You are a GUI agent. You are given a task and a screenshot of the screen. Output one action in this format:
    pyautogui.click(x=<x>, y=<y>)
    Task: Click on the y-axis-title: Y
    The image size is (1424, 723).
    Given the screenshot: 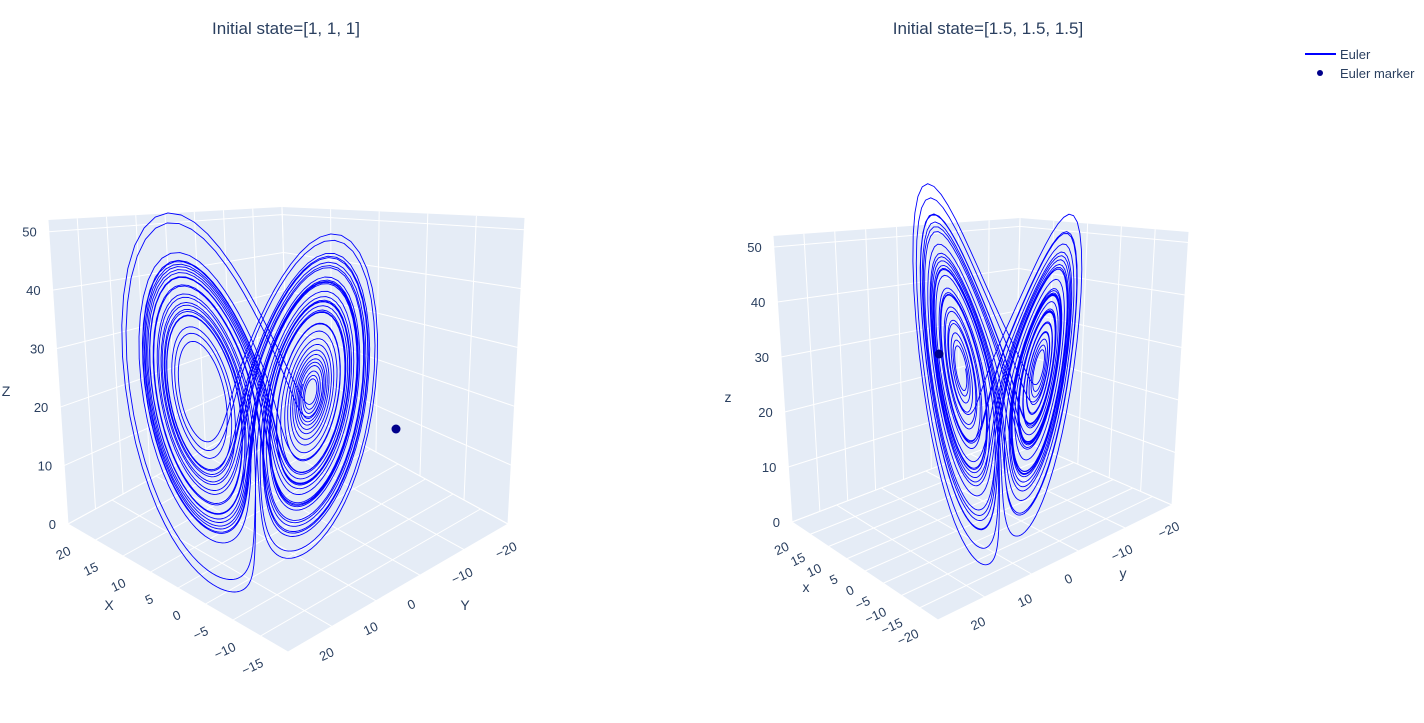 What is the action you would take?
    pyautogui.click(x=465, y=605)
    